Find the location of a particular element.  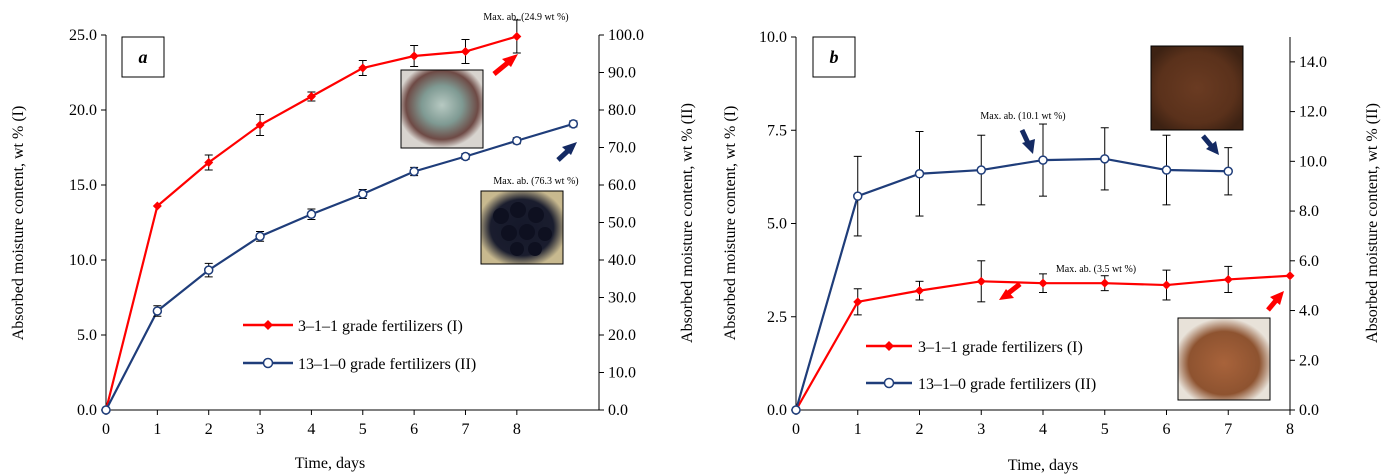

chart-a-left-tick-label: 10.0 is located at coordinates (83, 260).